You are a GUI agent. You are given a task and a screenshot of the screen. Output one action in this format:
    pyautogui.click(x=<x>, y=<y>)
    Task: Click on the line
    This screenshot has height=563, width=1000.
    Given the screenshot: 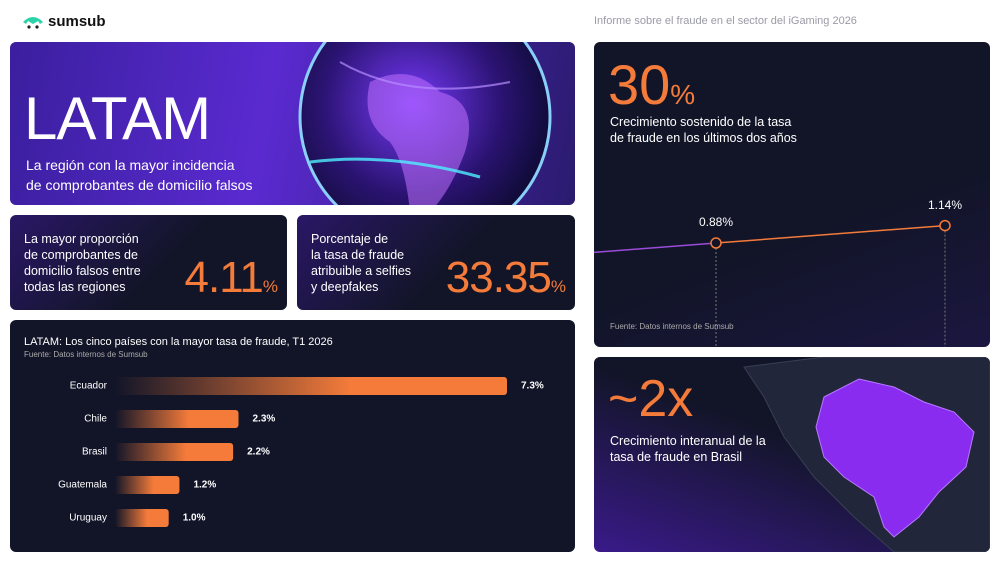 What is the action you would take?
    pyautogui.click(x=830, y=234)
    